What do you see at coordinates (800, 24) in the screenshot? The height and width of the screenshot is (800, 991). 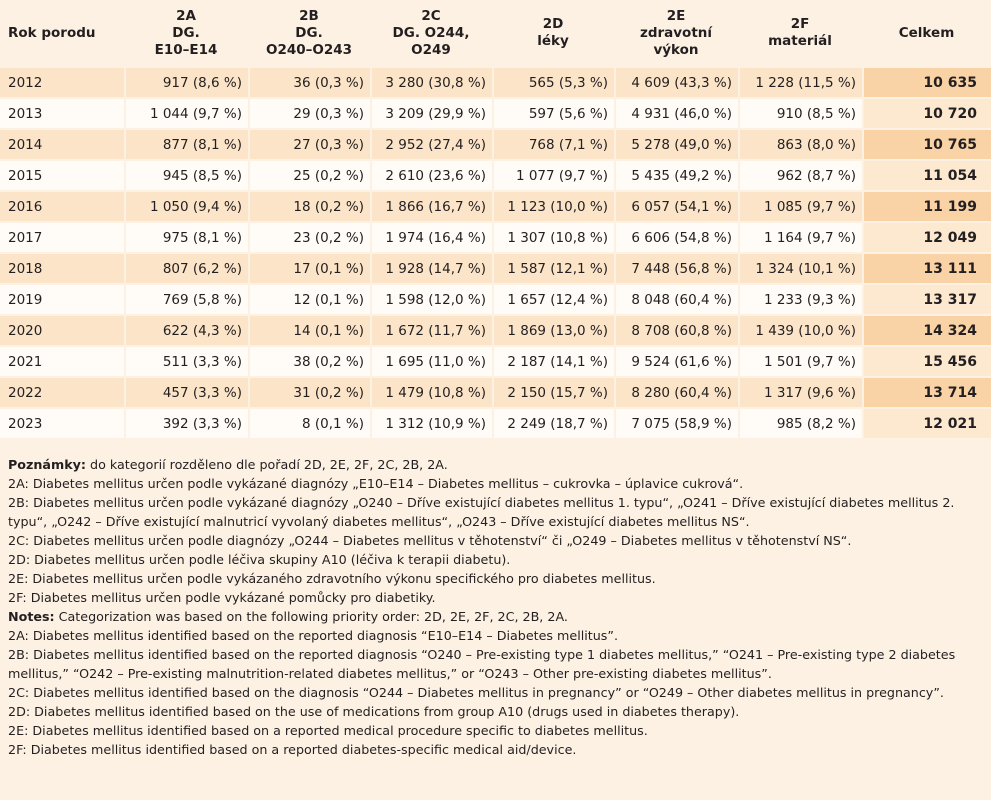 I see `header-2f-line1: 2F` at bounding box center [800, 24].